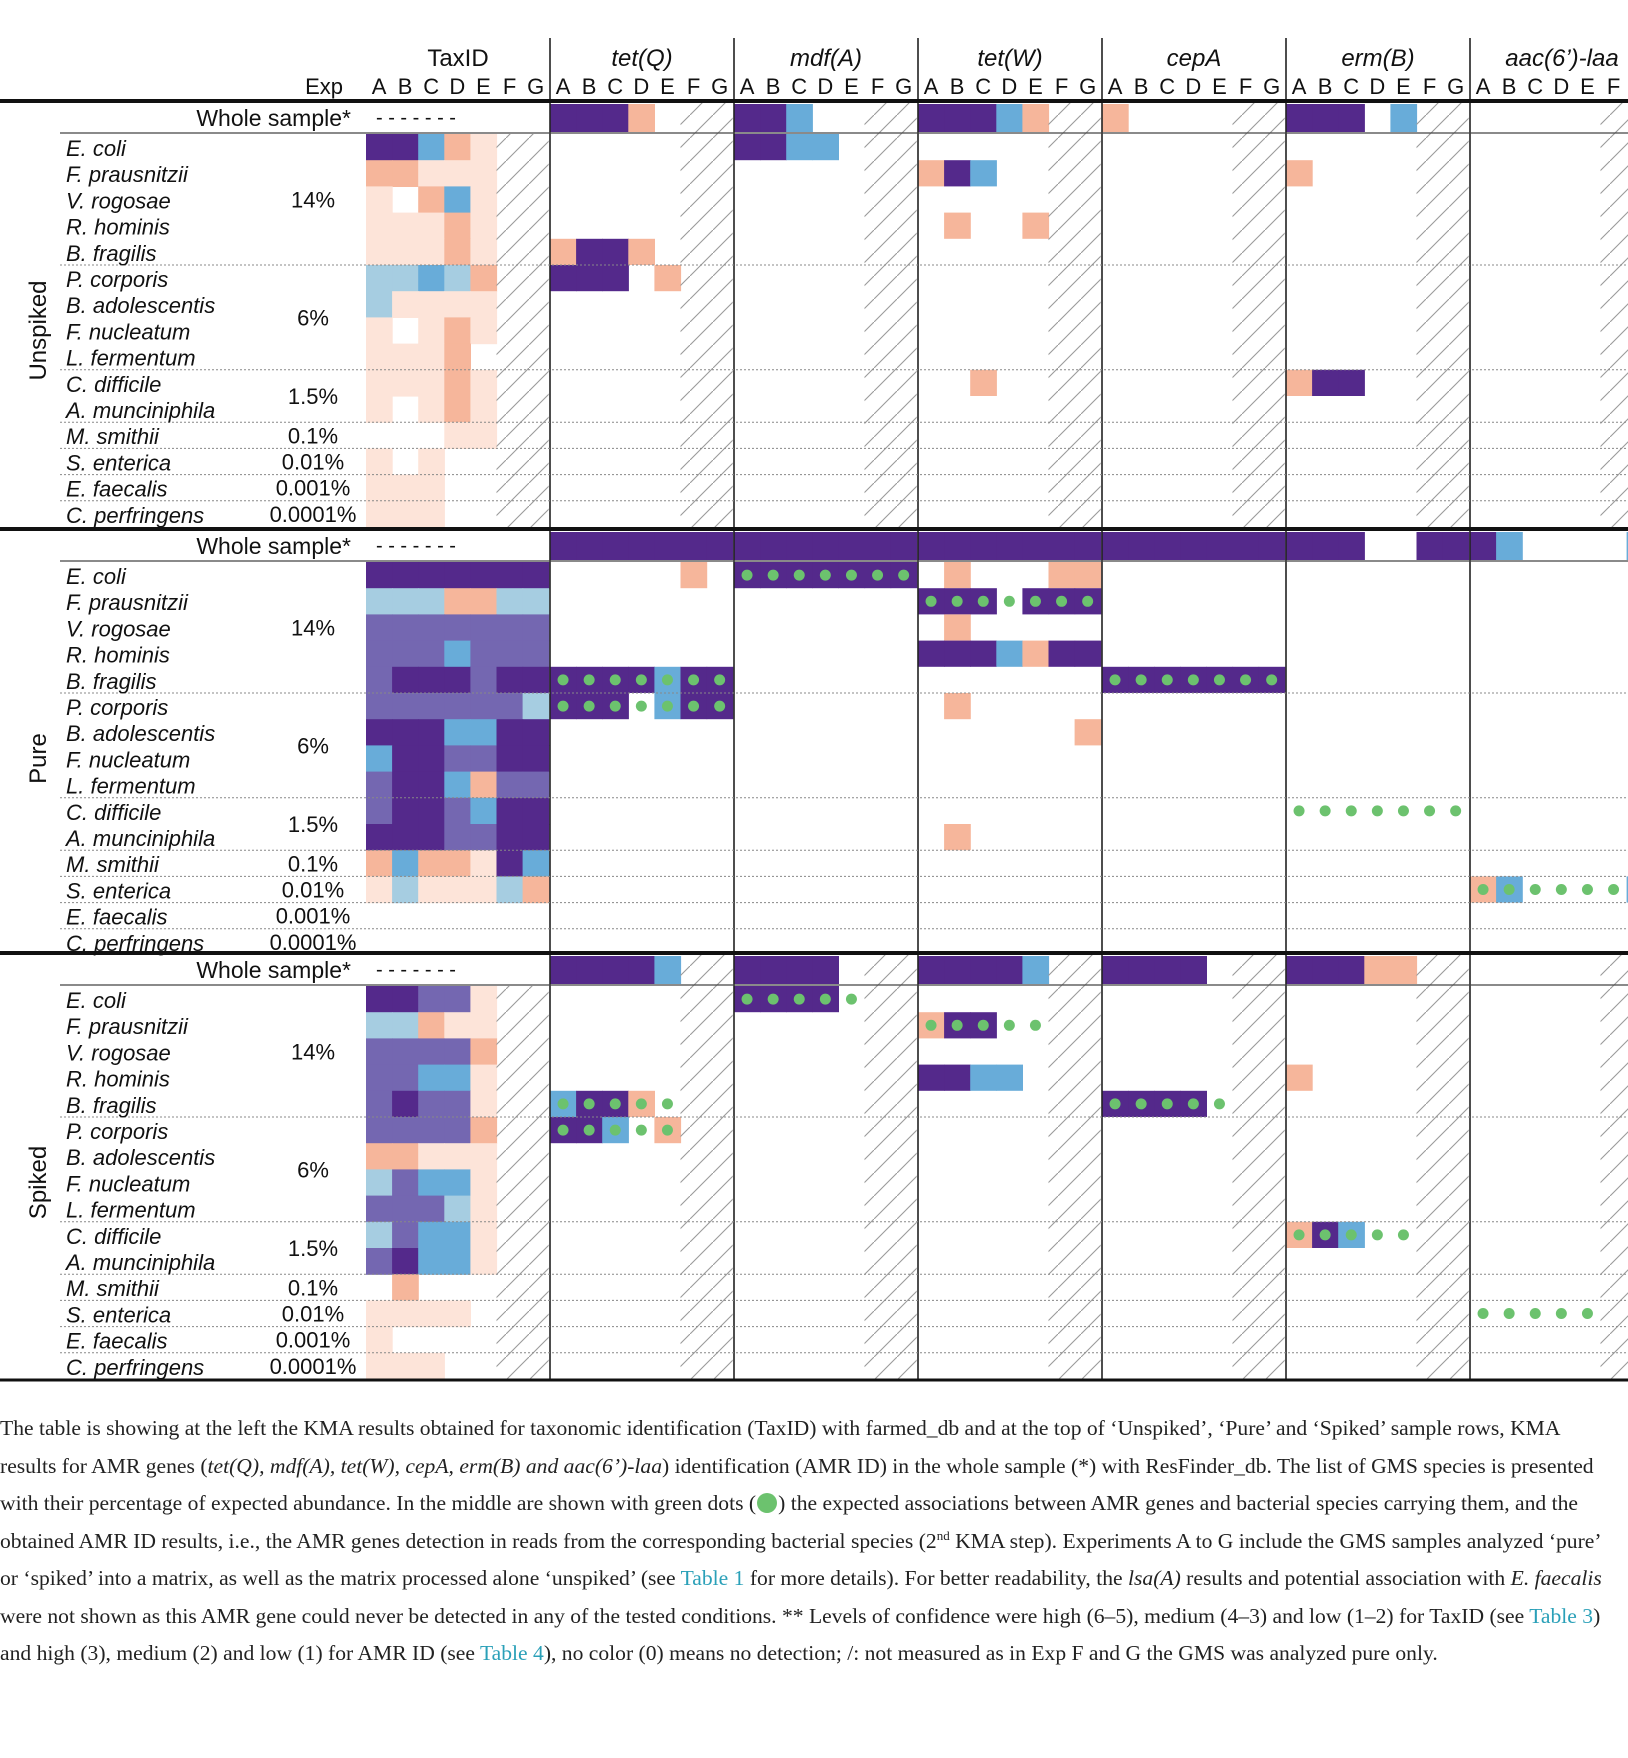 The height and width of the screenshot is (1758, 1628). Describe the element at coordinates (113, 864) in the screenshot. I see `species-name: M. smithii` at that location.